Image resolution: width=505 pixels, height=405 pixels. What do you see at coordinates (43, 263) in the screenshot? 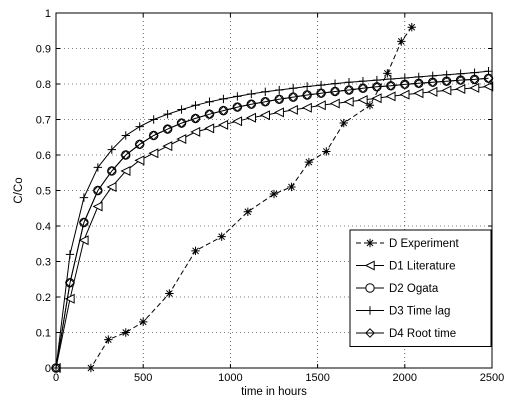
I see `y-tick-label: 0.3` at bounding box center [43, 263].